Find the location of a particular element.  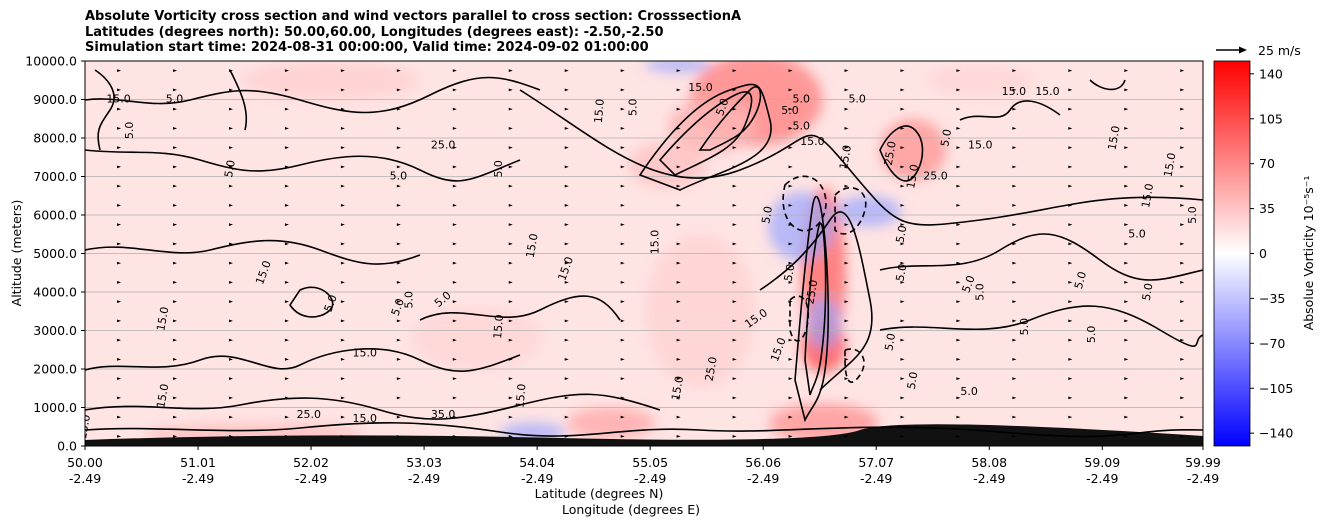

y-tick-label: 9000.0 is located at coordinates (55, 99).